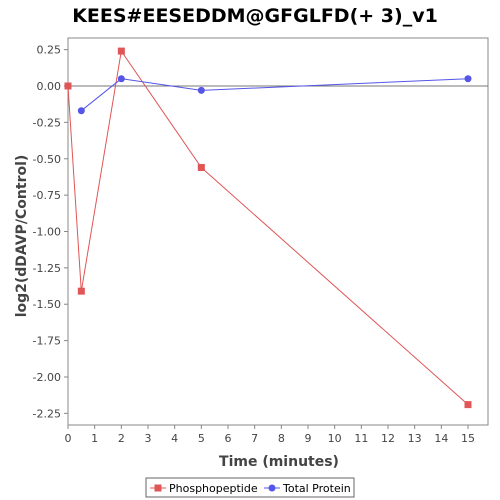 The image size is (500, 500). I want to click on y-tick-label: -2.00, so click(47, 377).